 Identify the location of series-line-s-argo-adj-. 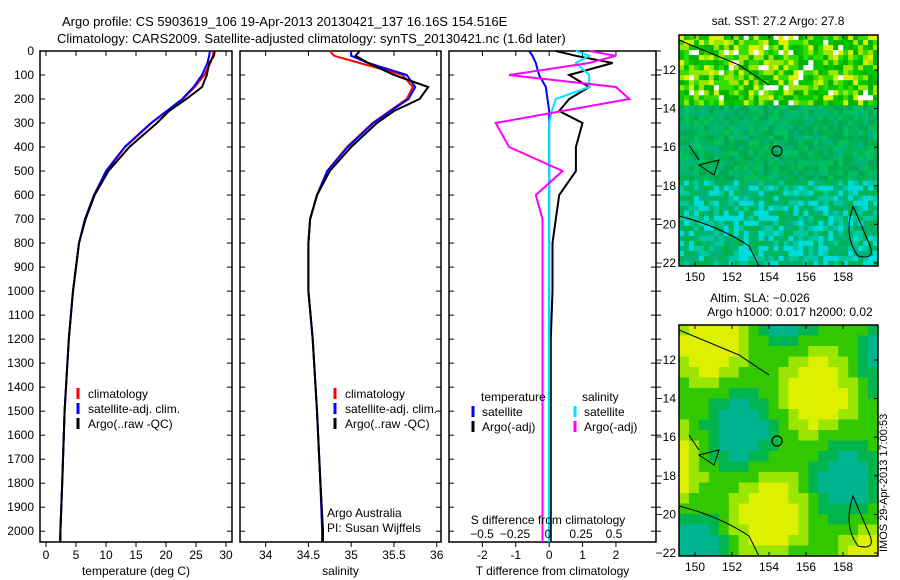
(563, 296).